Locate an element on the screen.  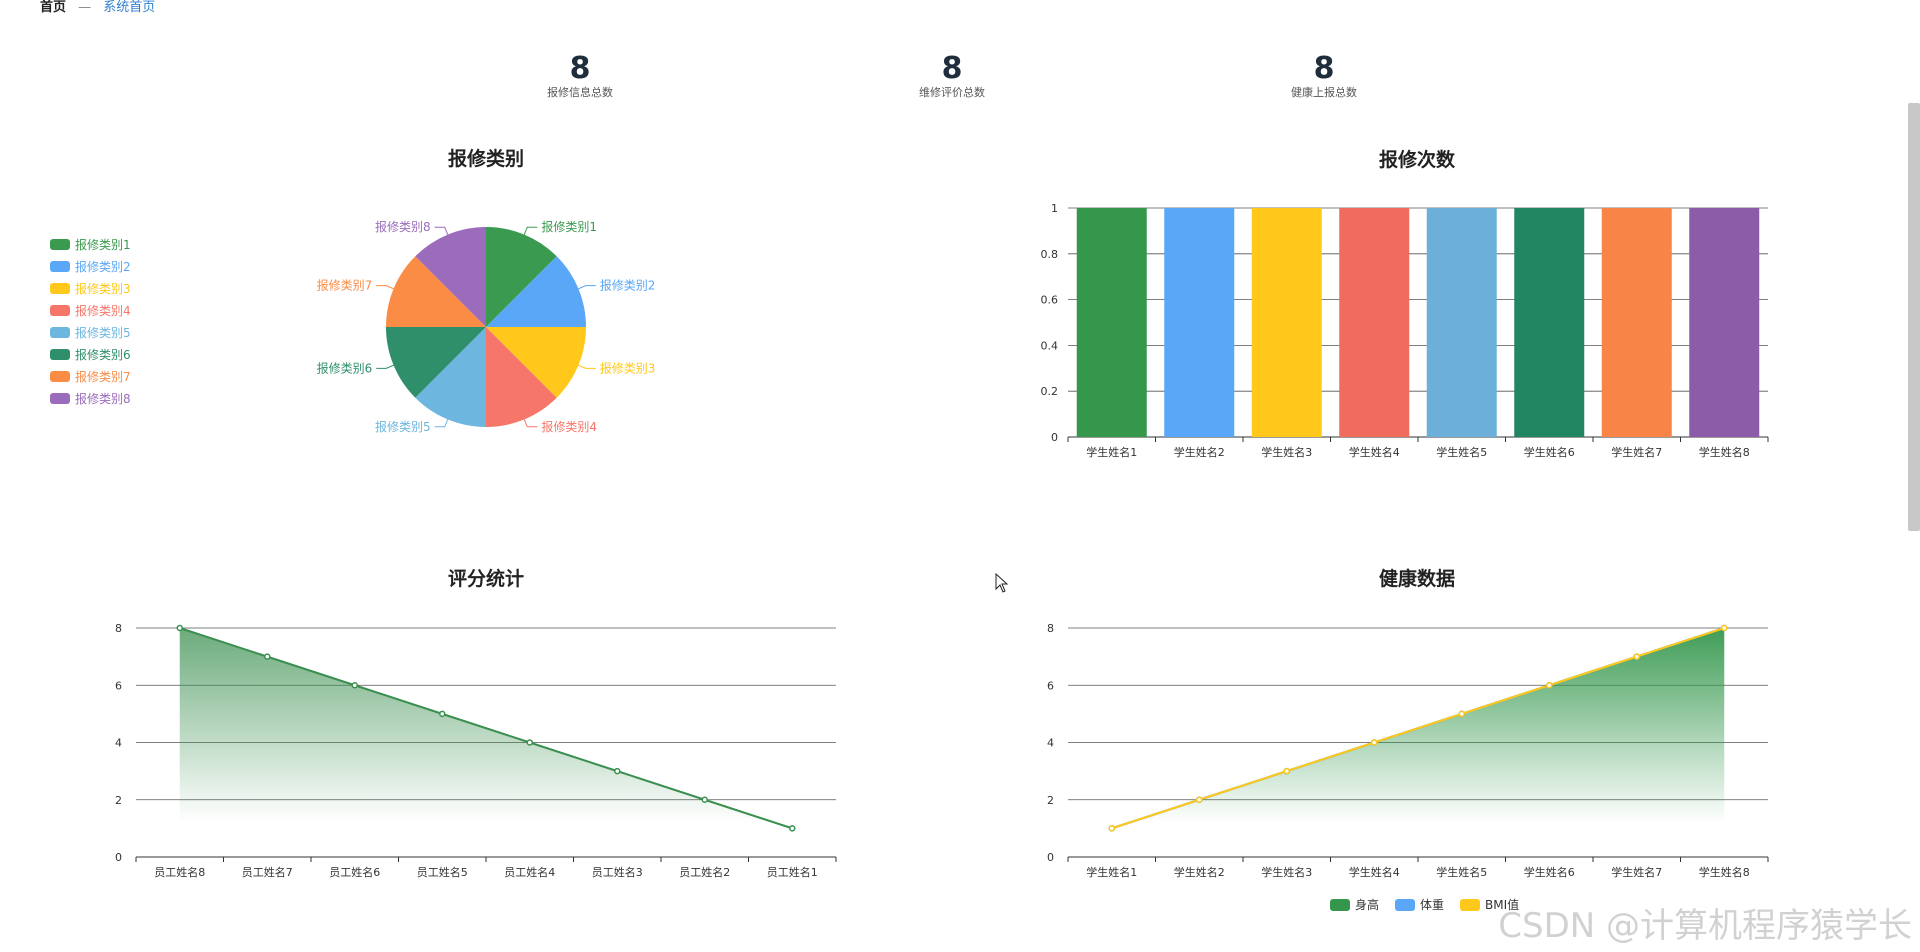
y-tick-label: 6 is located at coordinates (1050, 685).